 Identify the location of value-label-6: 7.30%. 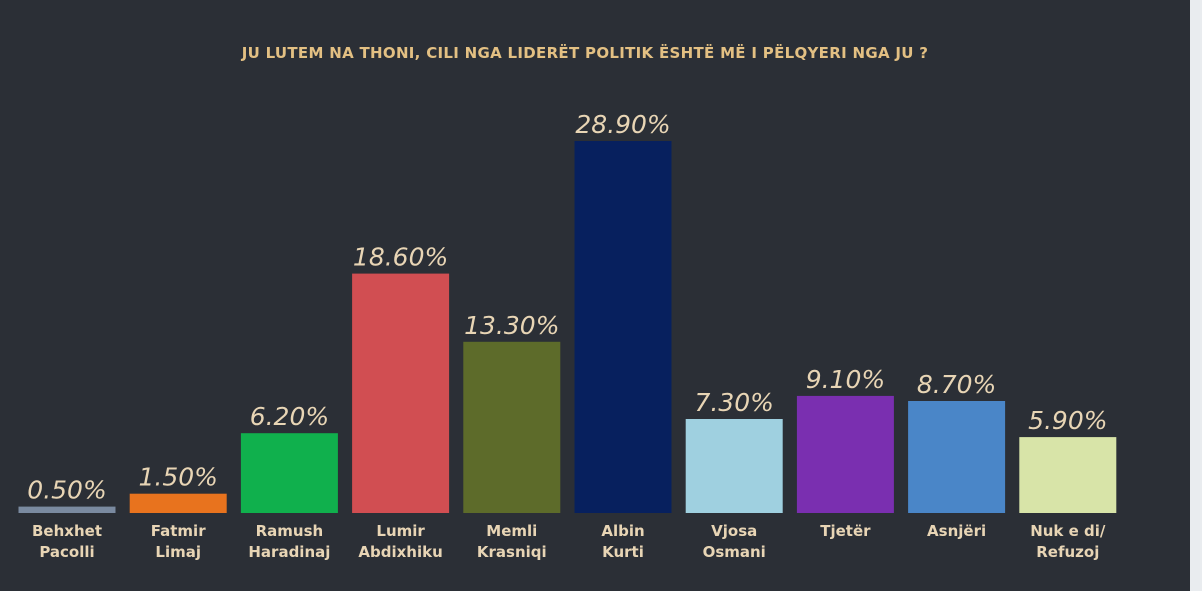
(733, 402).